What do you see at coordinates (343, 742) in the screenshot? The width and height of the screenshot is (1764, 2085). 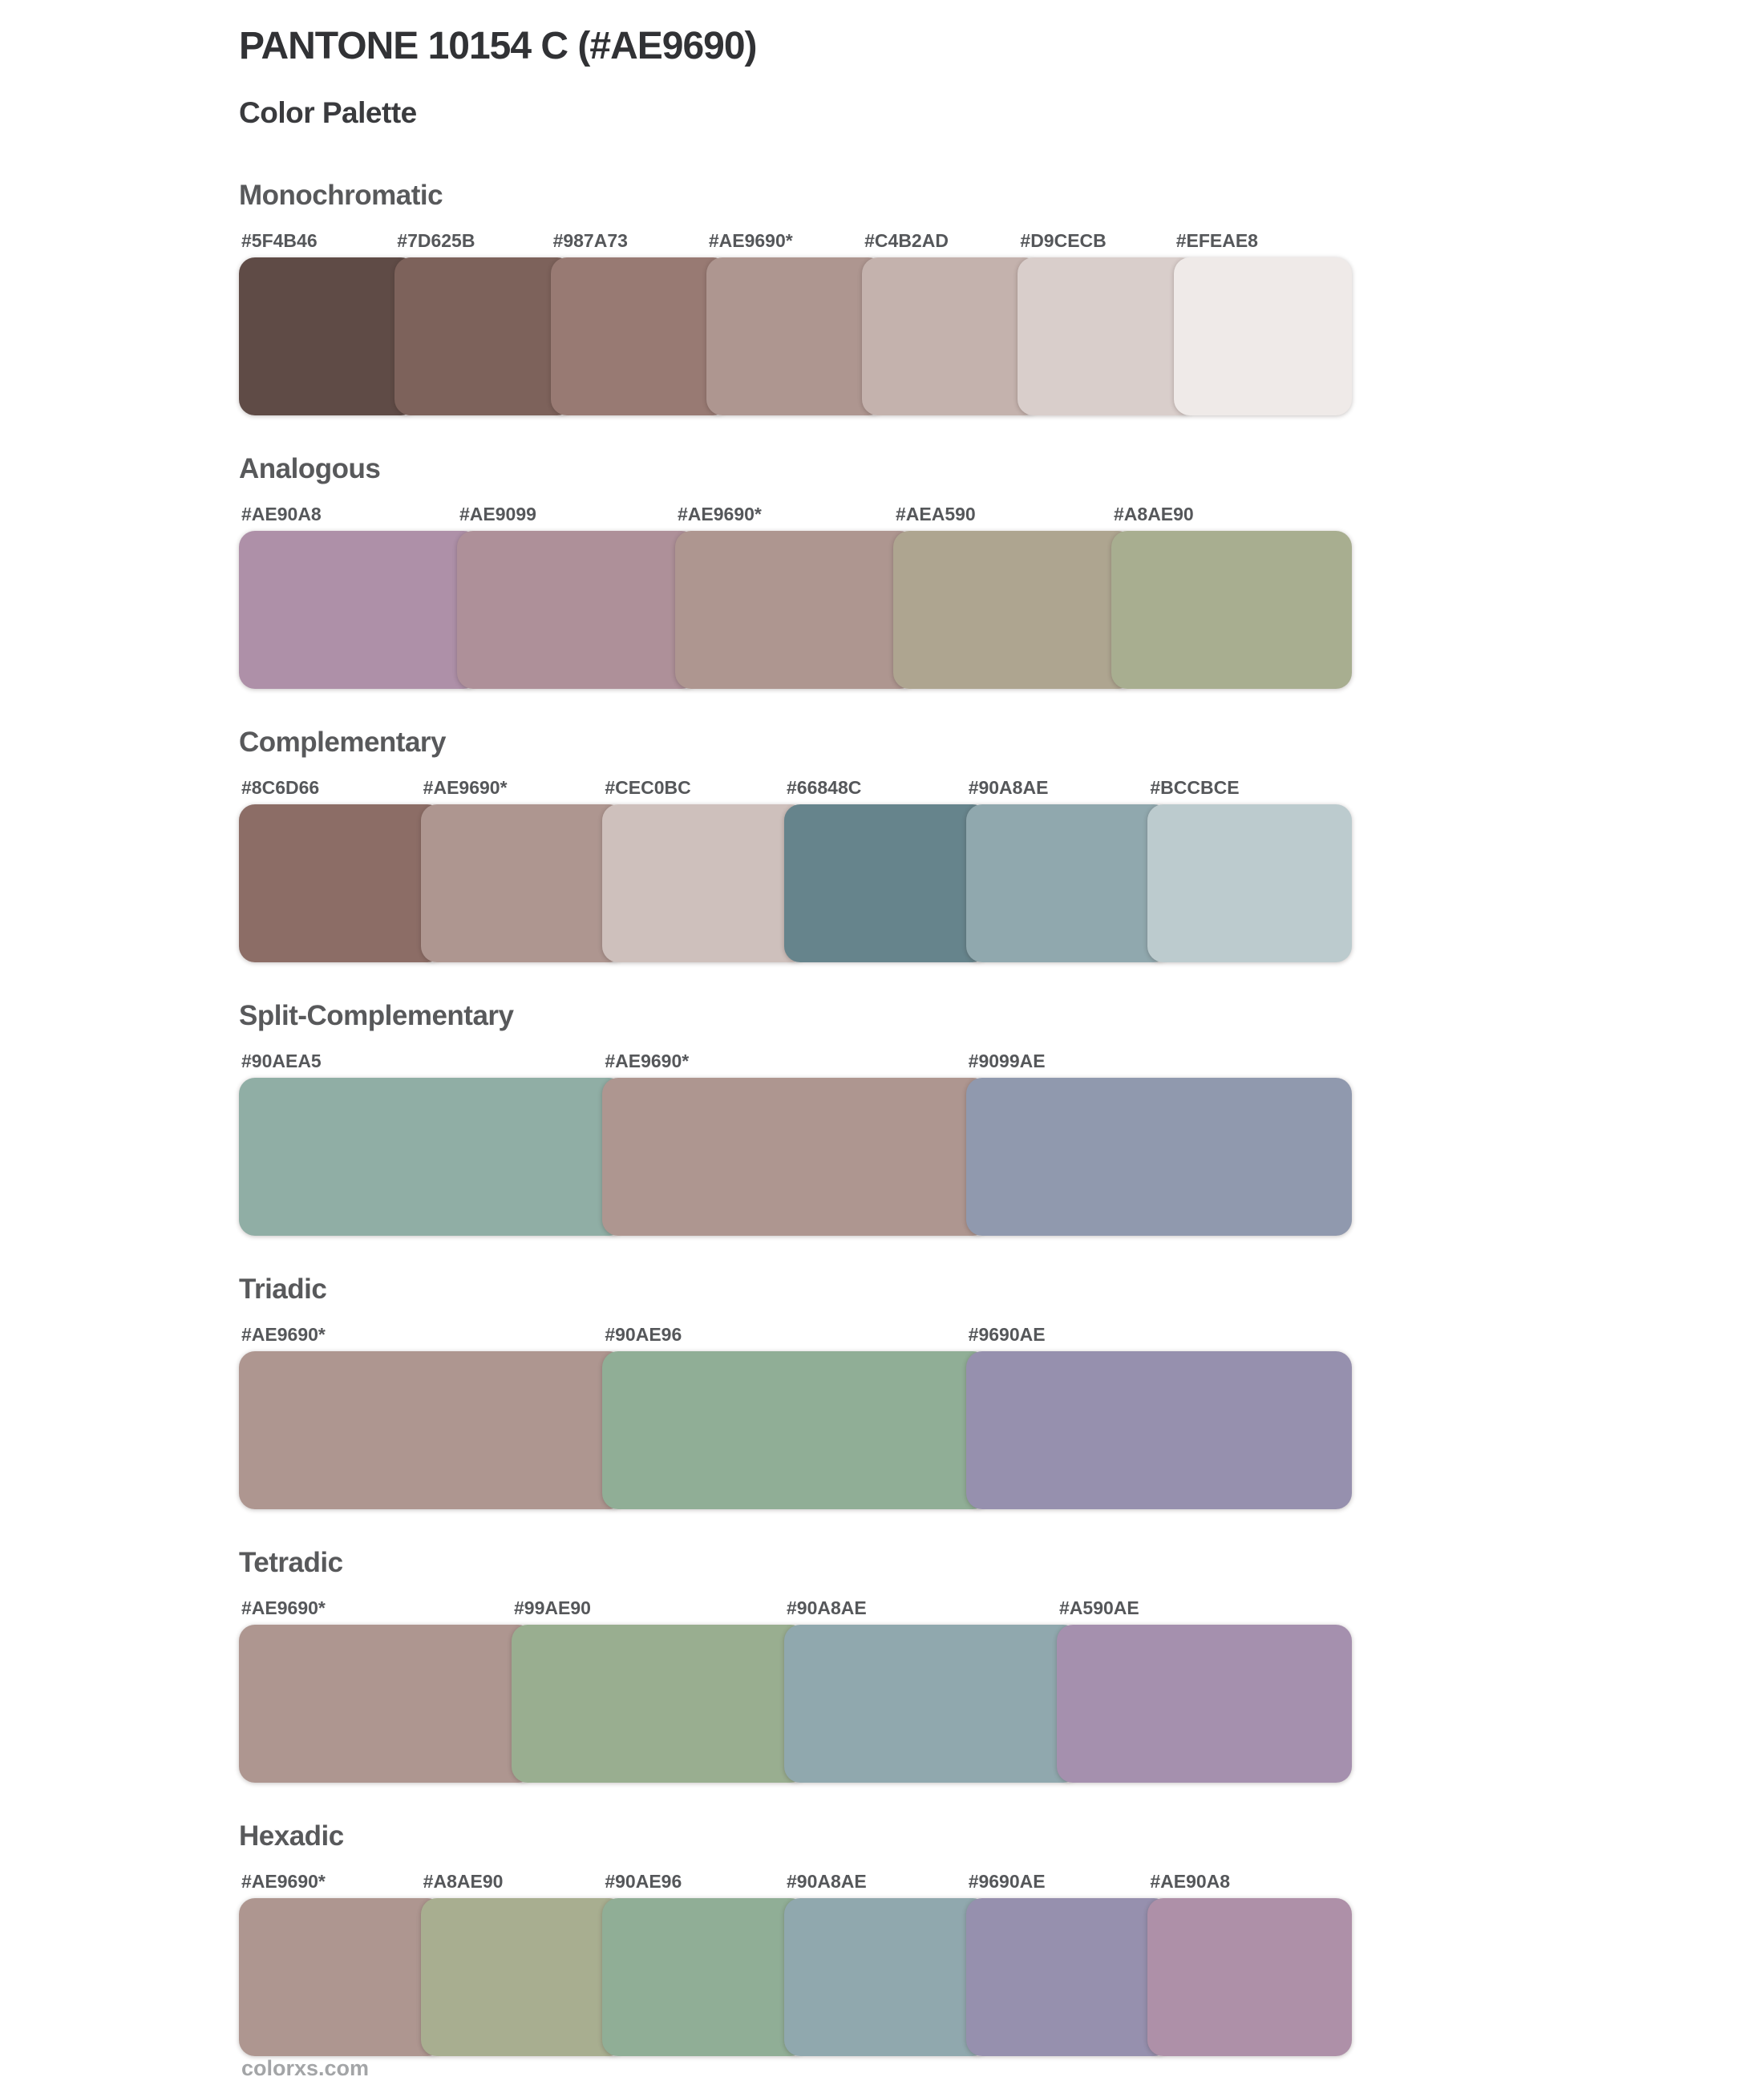 I see `palette-section-heading: Complementary` at bounding box center [343, 742].